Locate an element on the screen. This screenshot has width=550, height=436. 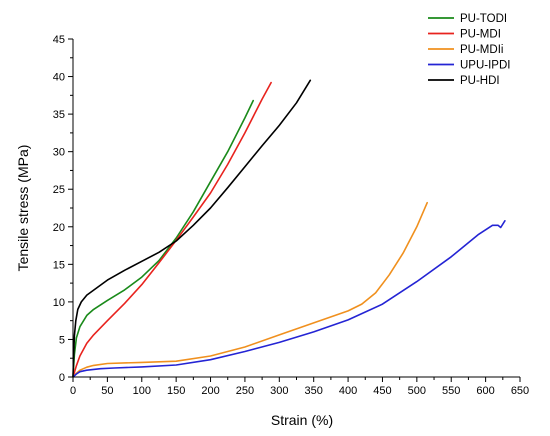
legend: PU-TODI PU-MDI PU-MDIi UPU-IPDI PU-HDI is located at coordinates (469, 50).